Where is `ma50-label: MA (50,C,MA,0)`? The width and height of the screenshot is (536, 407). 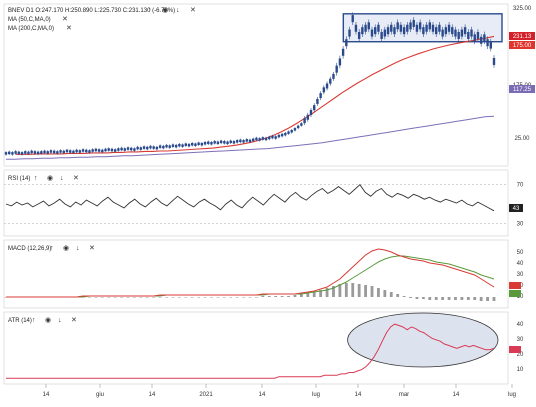 ma50-label: MA (50,C,MA,0) is located at coordinates (29, 20).